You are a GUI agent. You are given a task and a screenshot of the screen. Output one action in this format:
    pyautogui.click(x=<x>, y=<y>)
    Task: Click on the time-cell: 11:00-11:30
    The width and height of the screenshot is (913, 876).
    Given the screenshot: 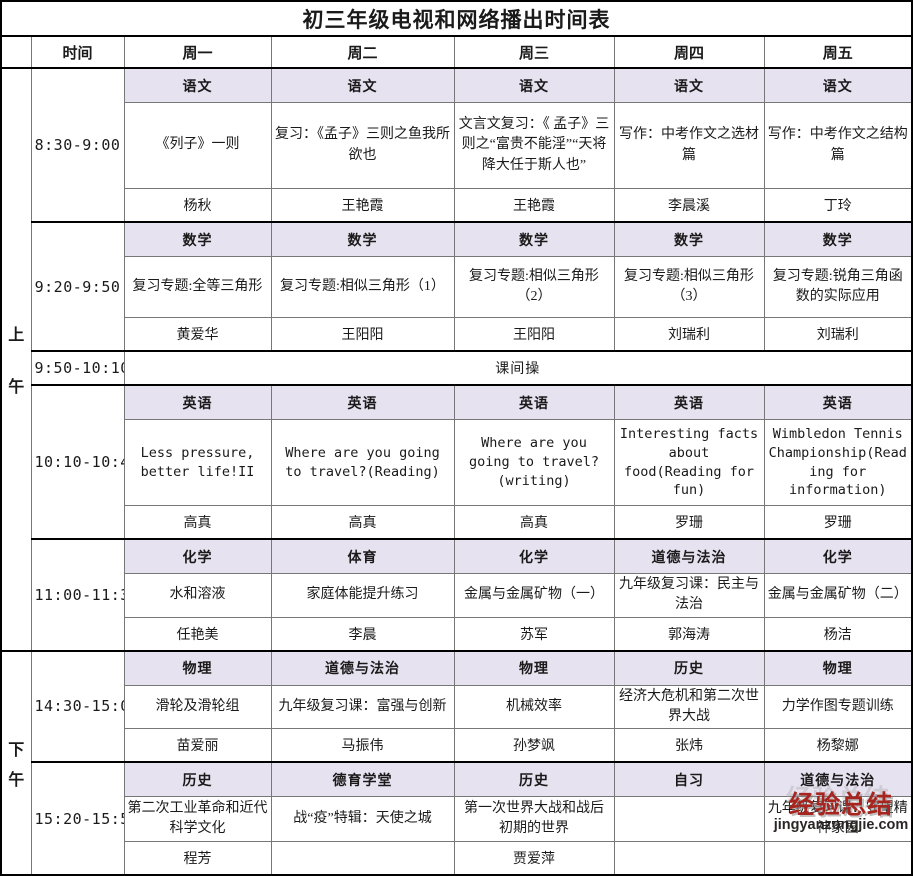 What is the action you would take?
    pyautogui.click(x=77, y=595)
    